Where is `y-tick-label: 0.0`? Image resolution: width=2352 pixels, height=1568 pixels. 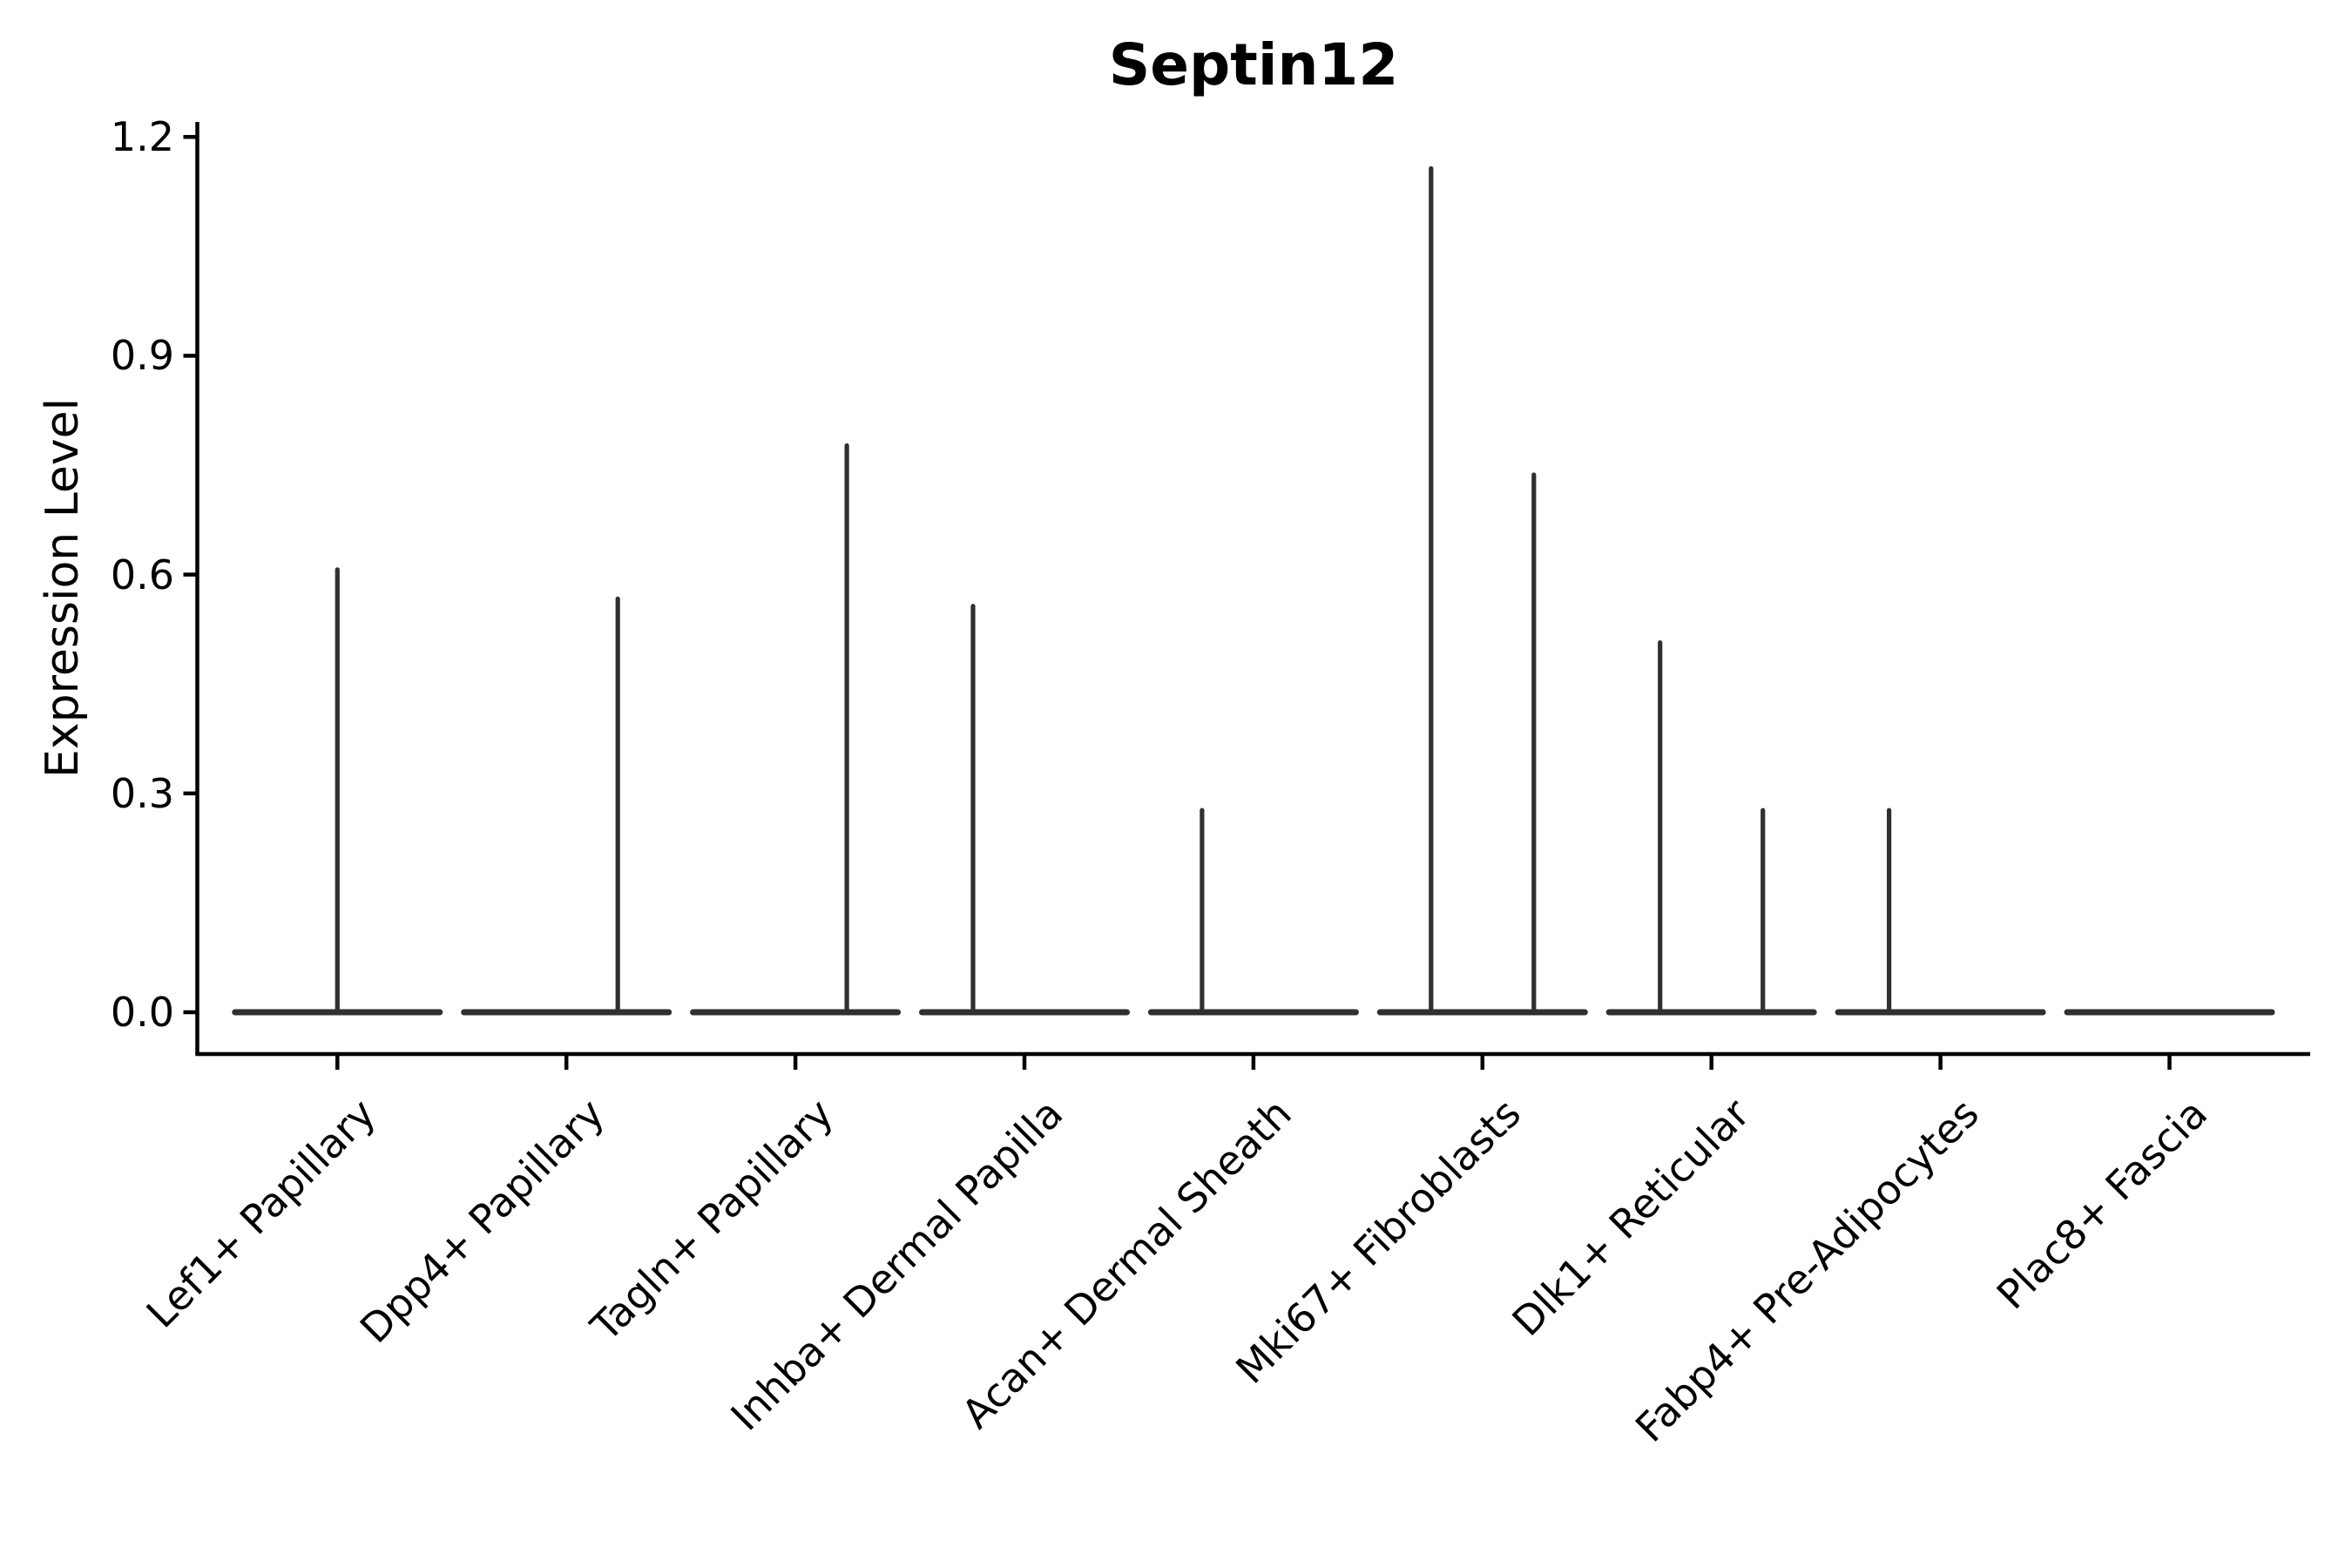 y-tick-label: 0.0 is located at coordinates (142, 1013).